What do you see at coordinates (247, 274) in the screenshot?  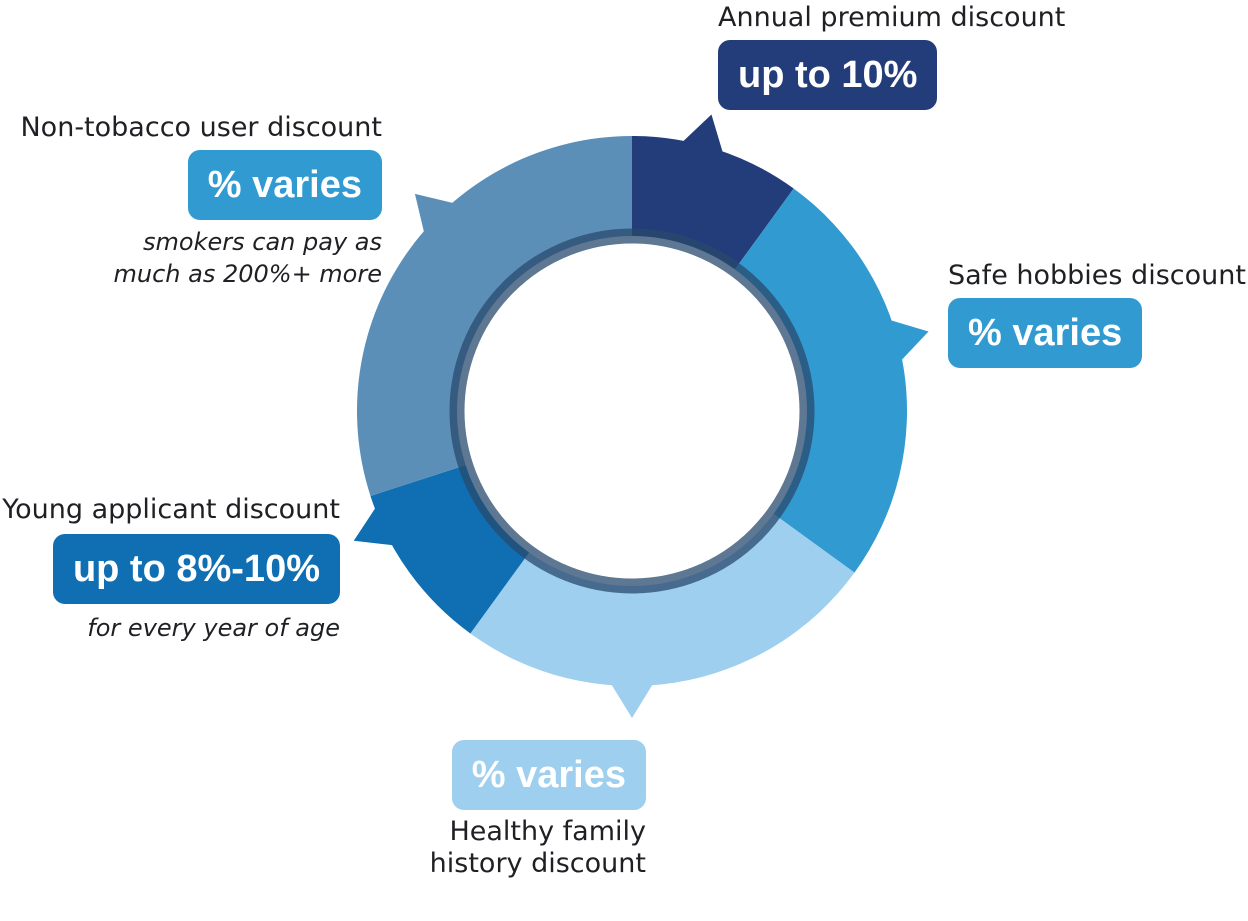 I see `non-tobacco-note-line2: much as 200%+ more` at bounding box center [247, 274].